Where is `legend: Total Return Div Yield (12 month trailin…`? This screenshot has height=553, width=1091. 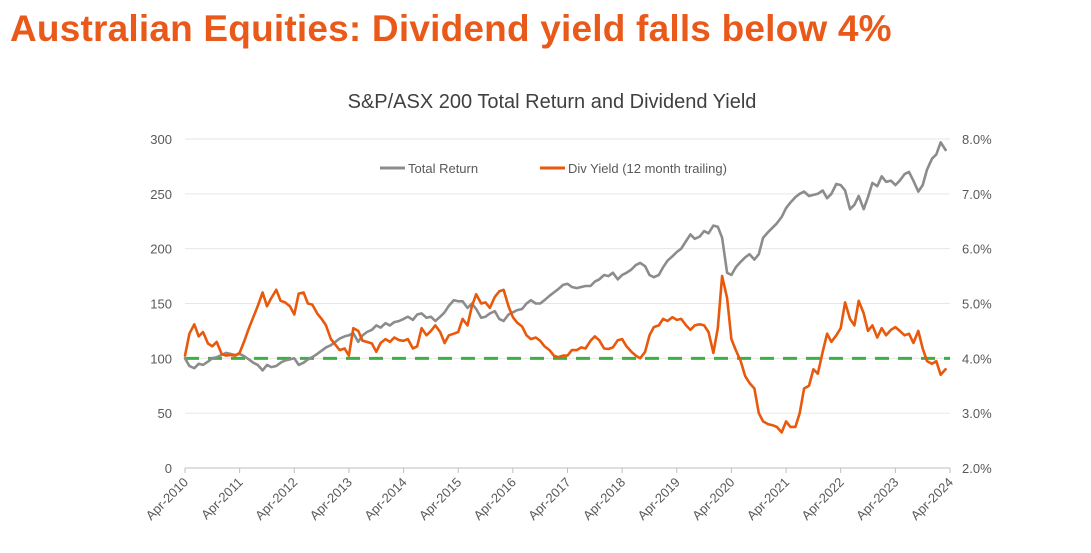
legend: Total Return Div Yield (12 month trailin… is located at coordinates (553, 168).